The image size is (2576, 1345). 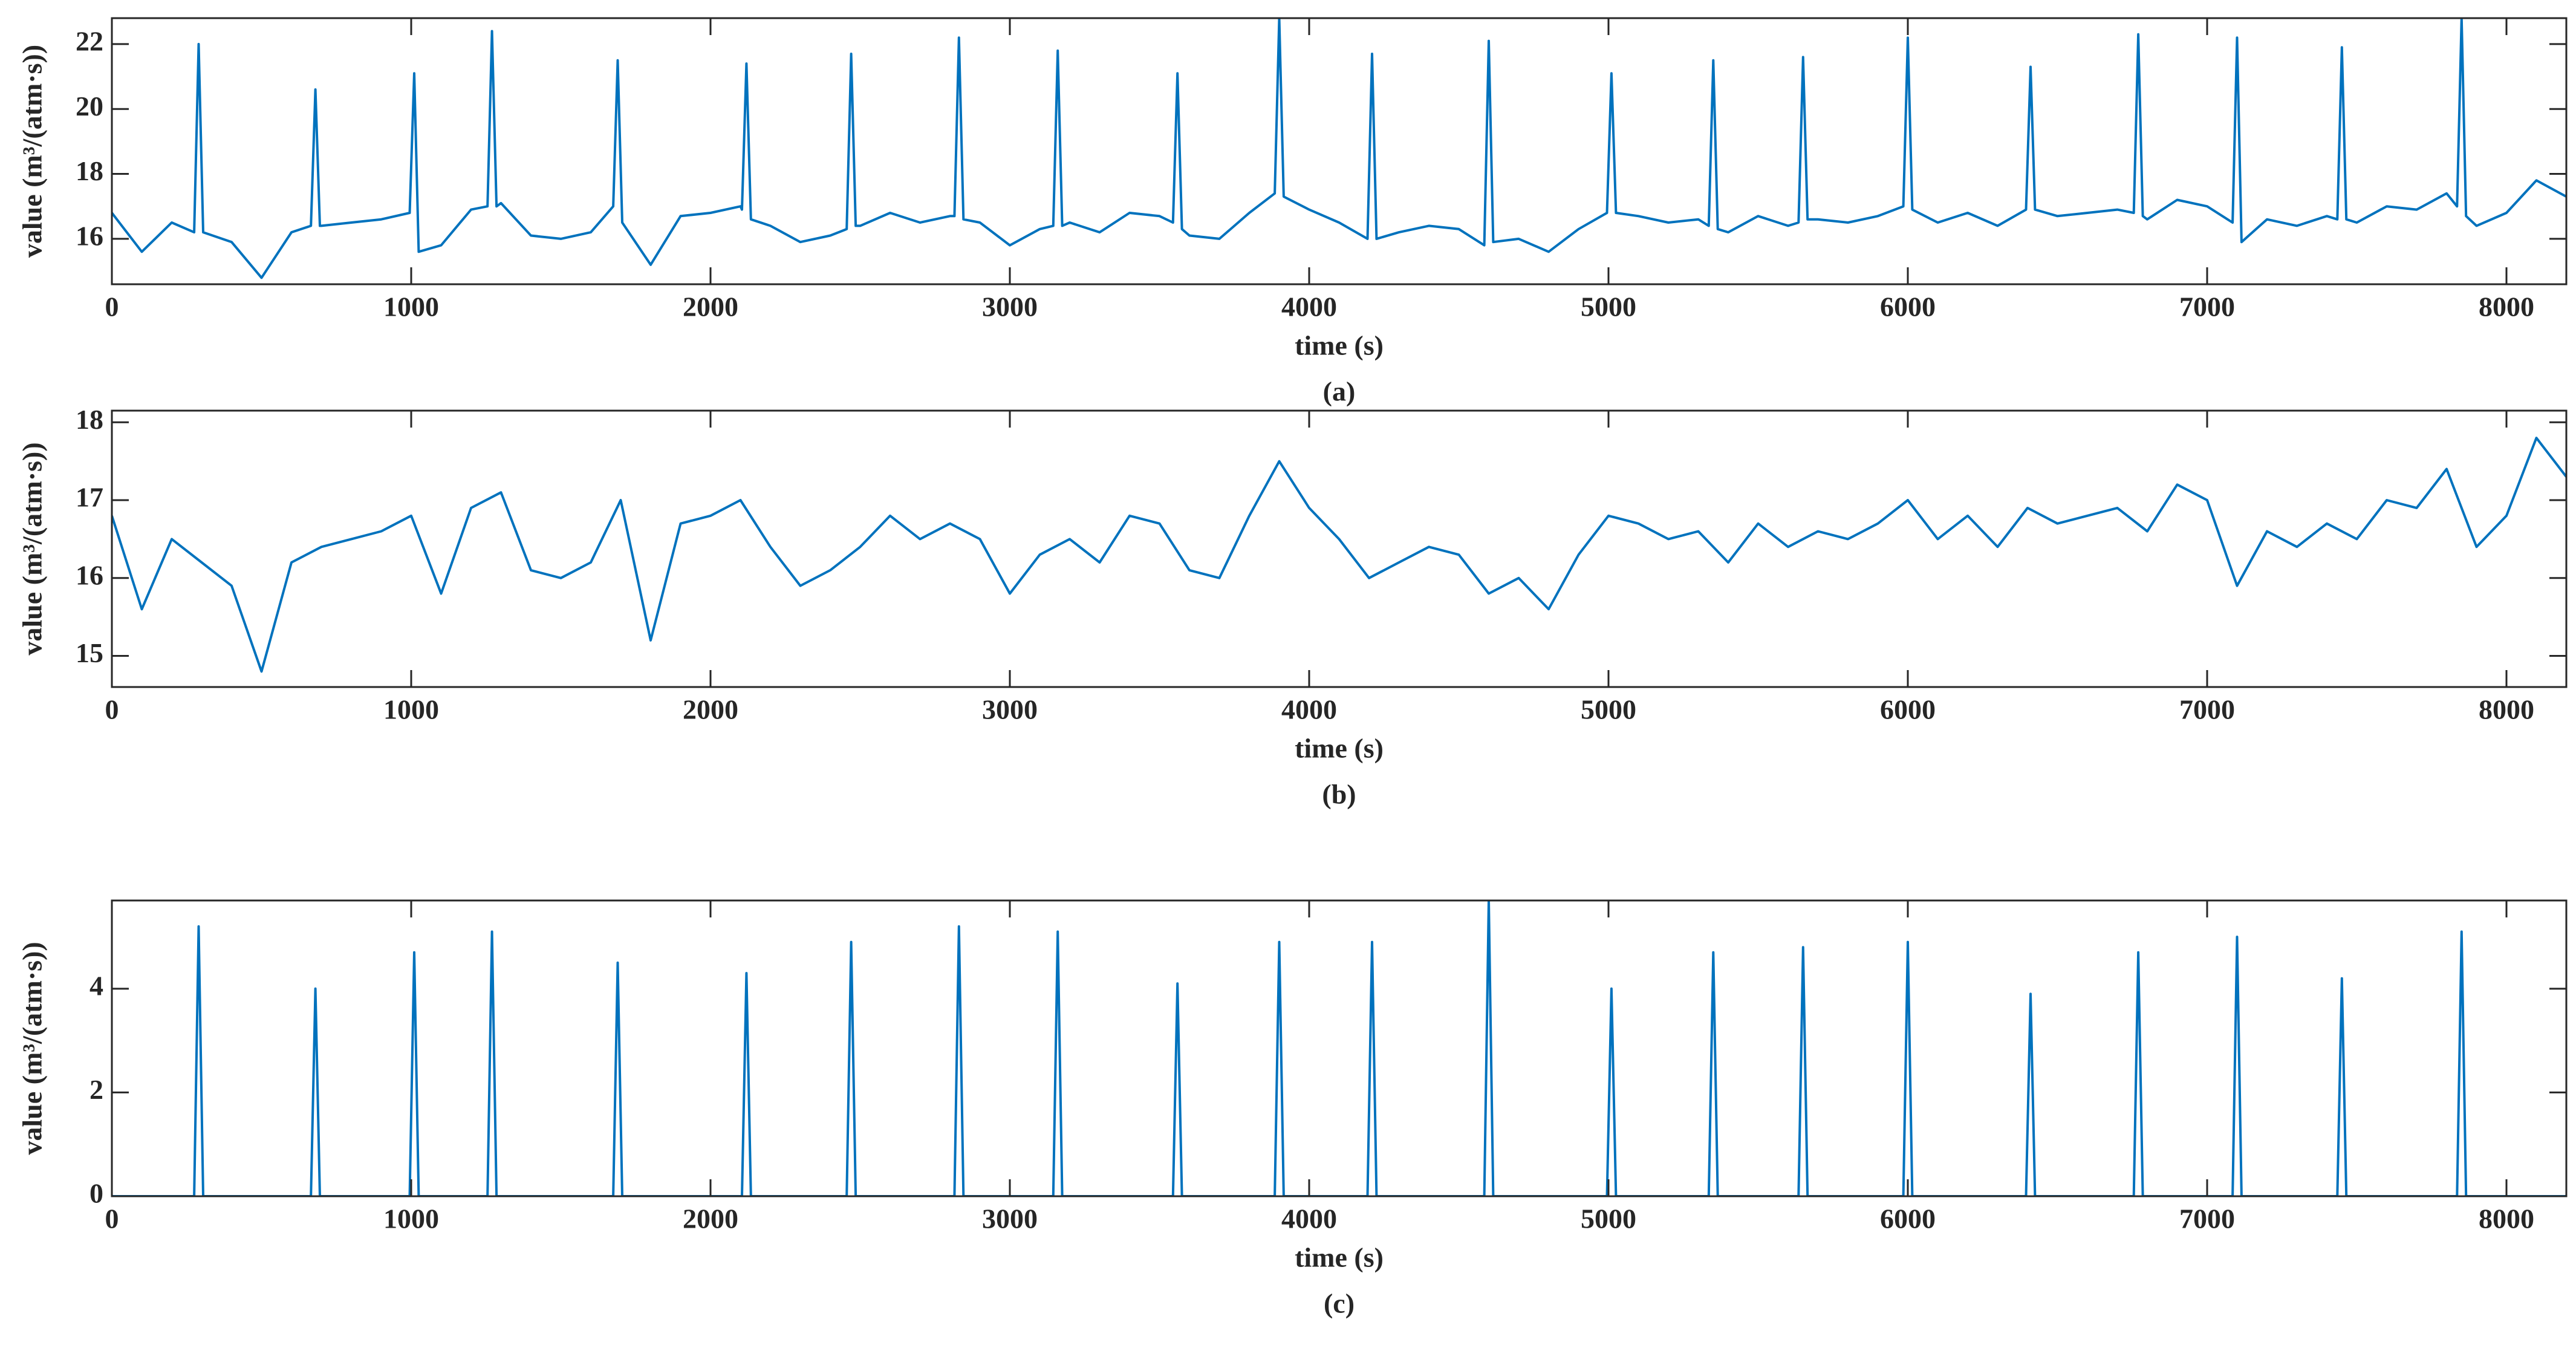 I want to click on caption: (a), so click(x=1340, y=391).